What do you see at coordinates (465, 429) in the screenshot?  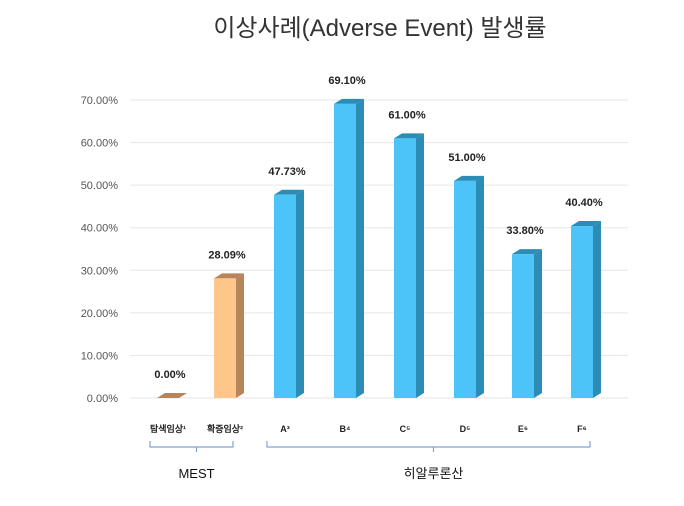 I see `x-tick-label: D⁵` at bounding box center [465, 429].